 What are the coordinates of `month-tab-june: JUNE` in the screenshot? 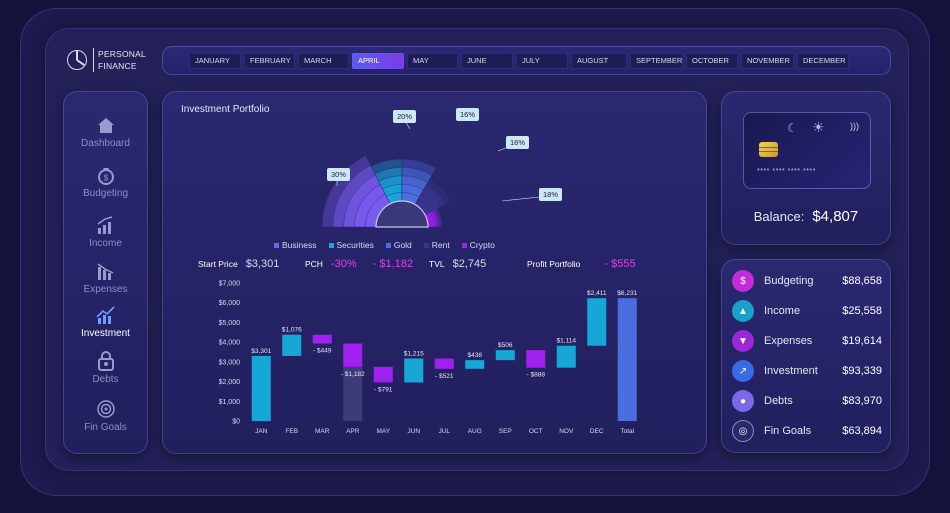 It's located at (487, 60).